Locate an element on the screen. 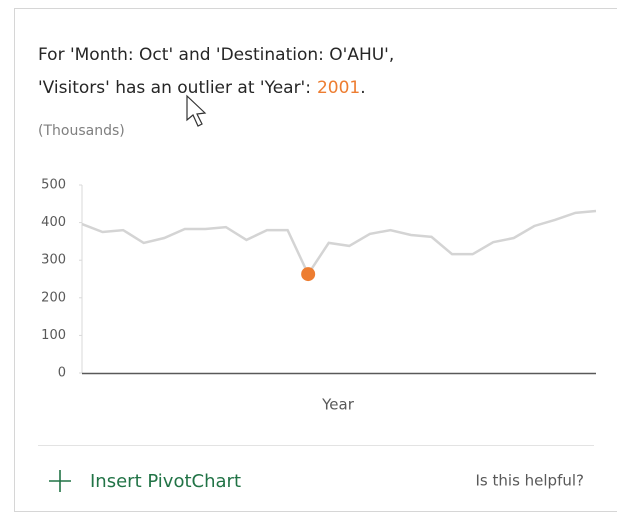 The width and height of the screenshot is (617, 514). action-label: Insert PivotChart is located at coordinates (165, 481).